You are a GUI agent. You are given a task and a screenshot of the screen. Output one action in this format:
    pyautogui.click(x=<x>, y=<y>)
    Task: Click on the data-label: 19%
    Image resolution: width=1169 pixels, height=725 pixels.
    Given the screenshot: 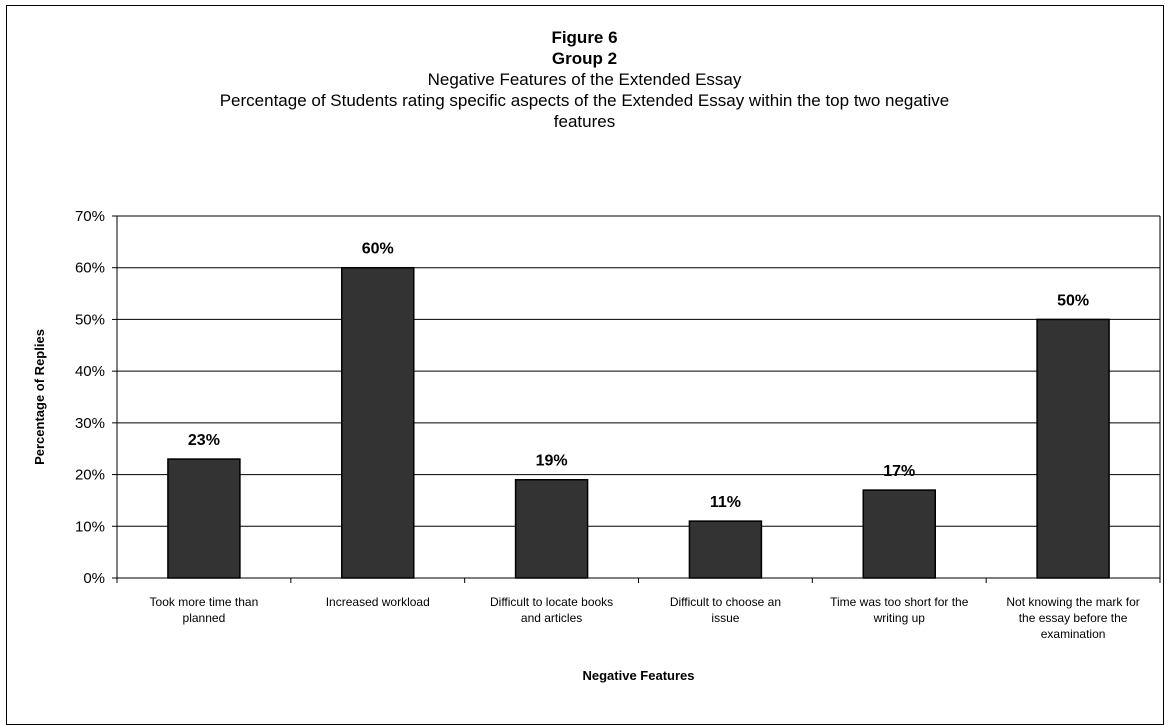 What is the action you would take?
    pyautogui.click(x=552, y=461)
    